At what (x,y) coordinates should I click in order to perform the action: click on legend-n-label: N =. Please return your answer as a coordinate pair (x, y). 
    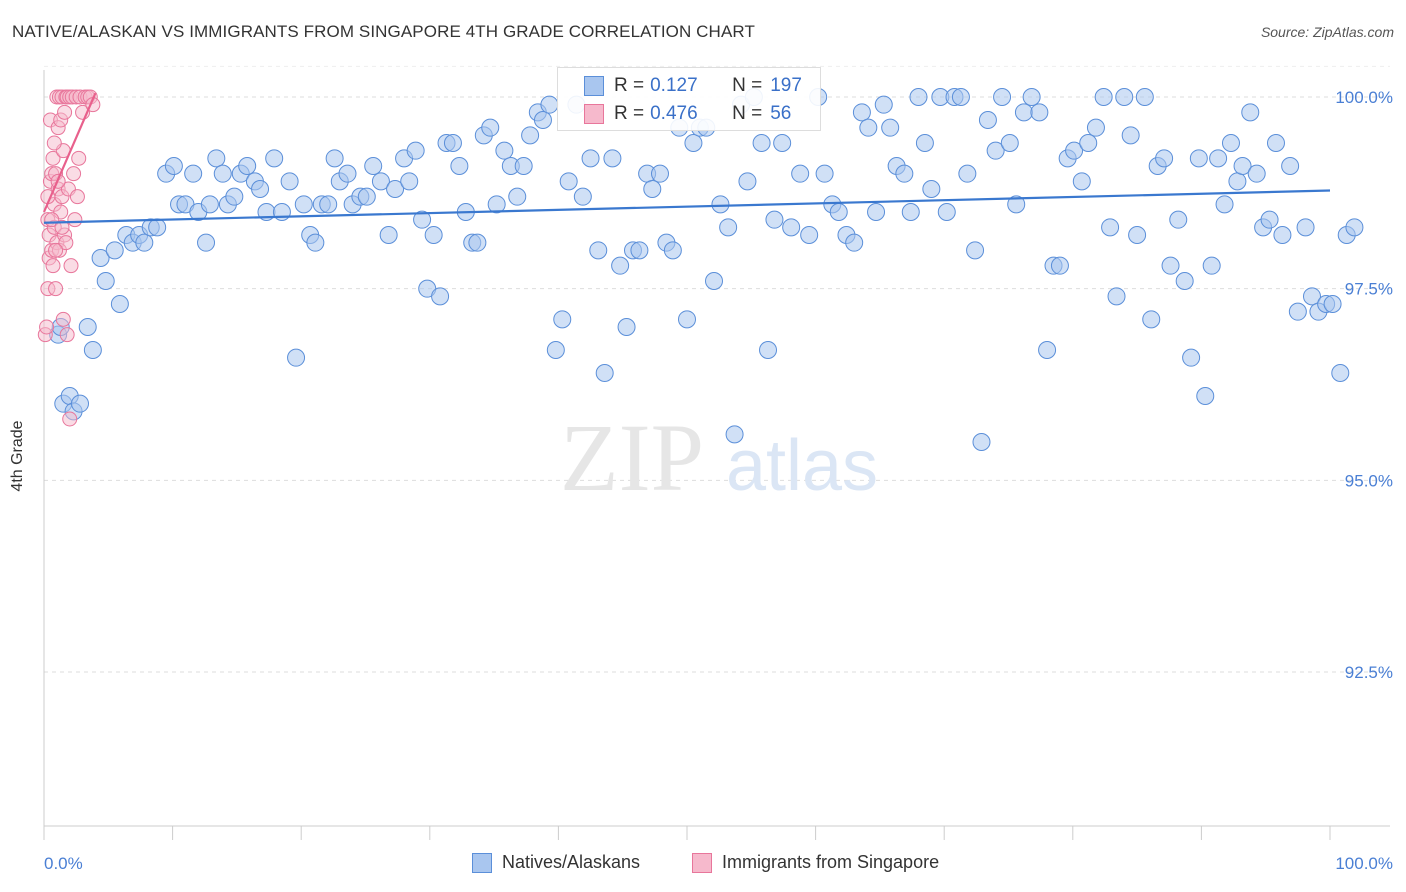
    Looking at the image, I should click on (747, 85).